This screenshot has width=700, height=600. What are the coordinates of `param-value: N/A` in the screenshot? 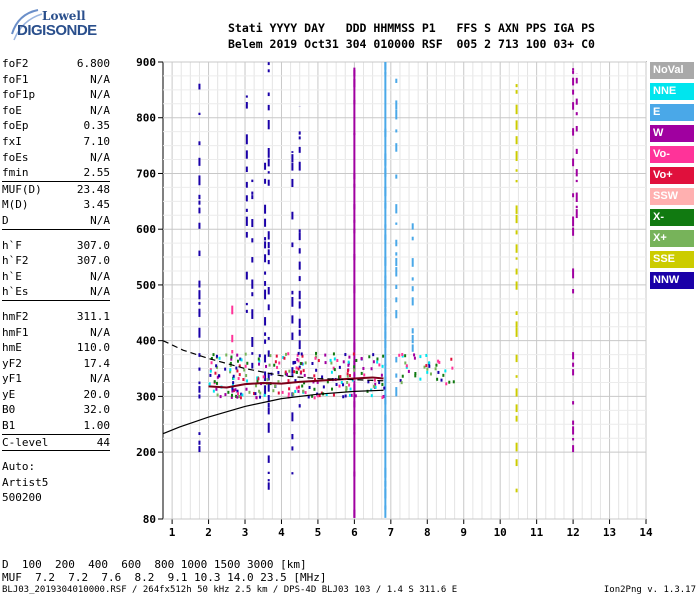 It's located at (100, 95).